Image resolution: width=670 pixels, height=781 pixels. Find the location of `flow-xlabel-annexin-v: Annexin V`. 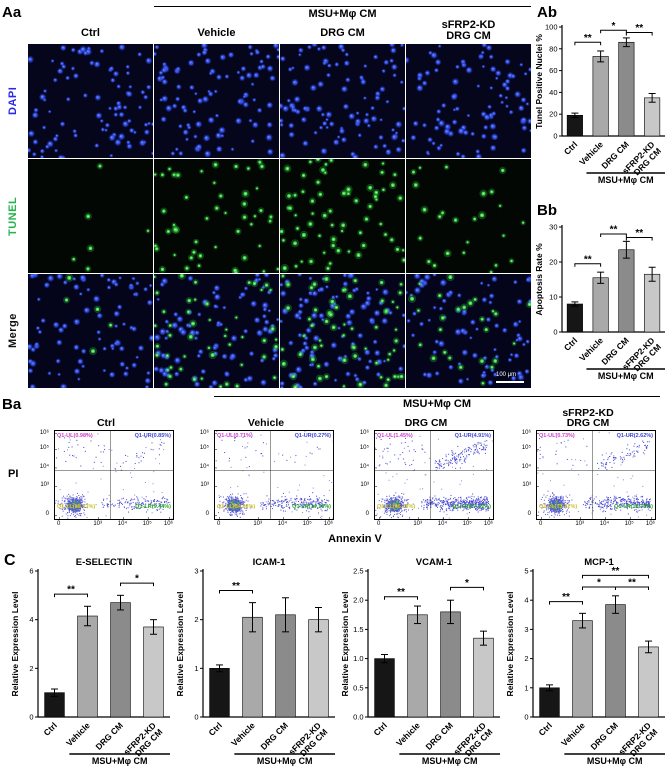

flow-xlabel-annexin-v: Annexin V is located at coordinates (355, 539).